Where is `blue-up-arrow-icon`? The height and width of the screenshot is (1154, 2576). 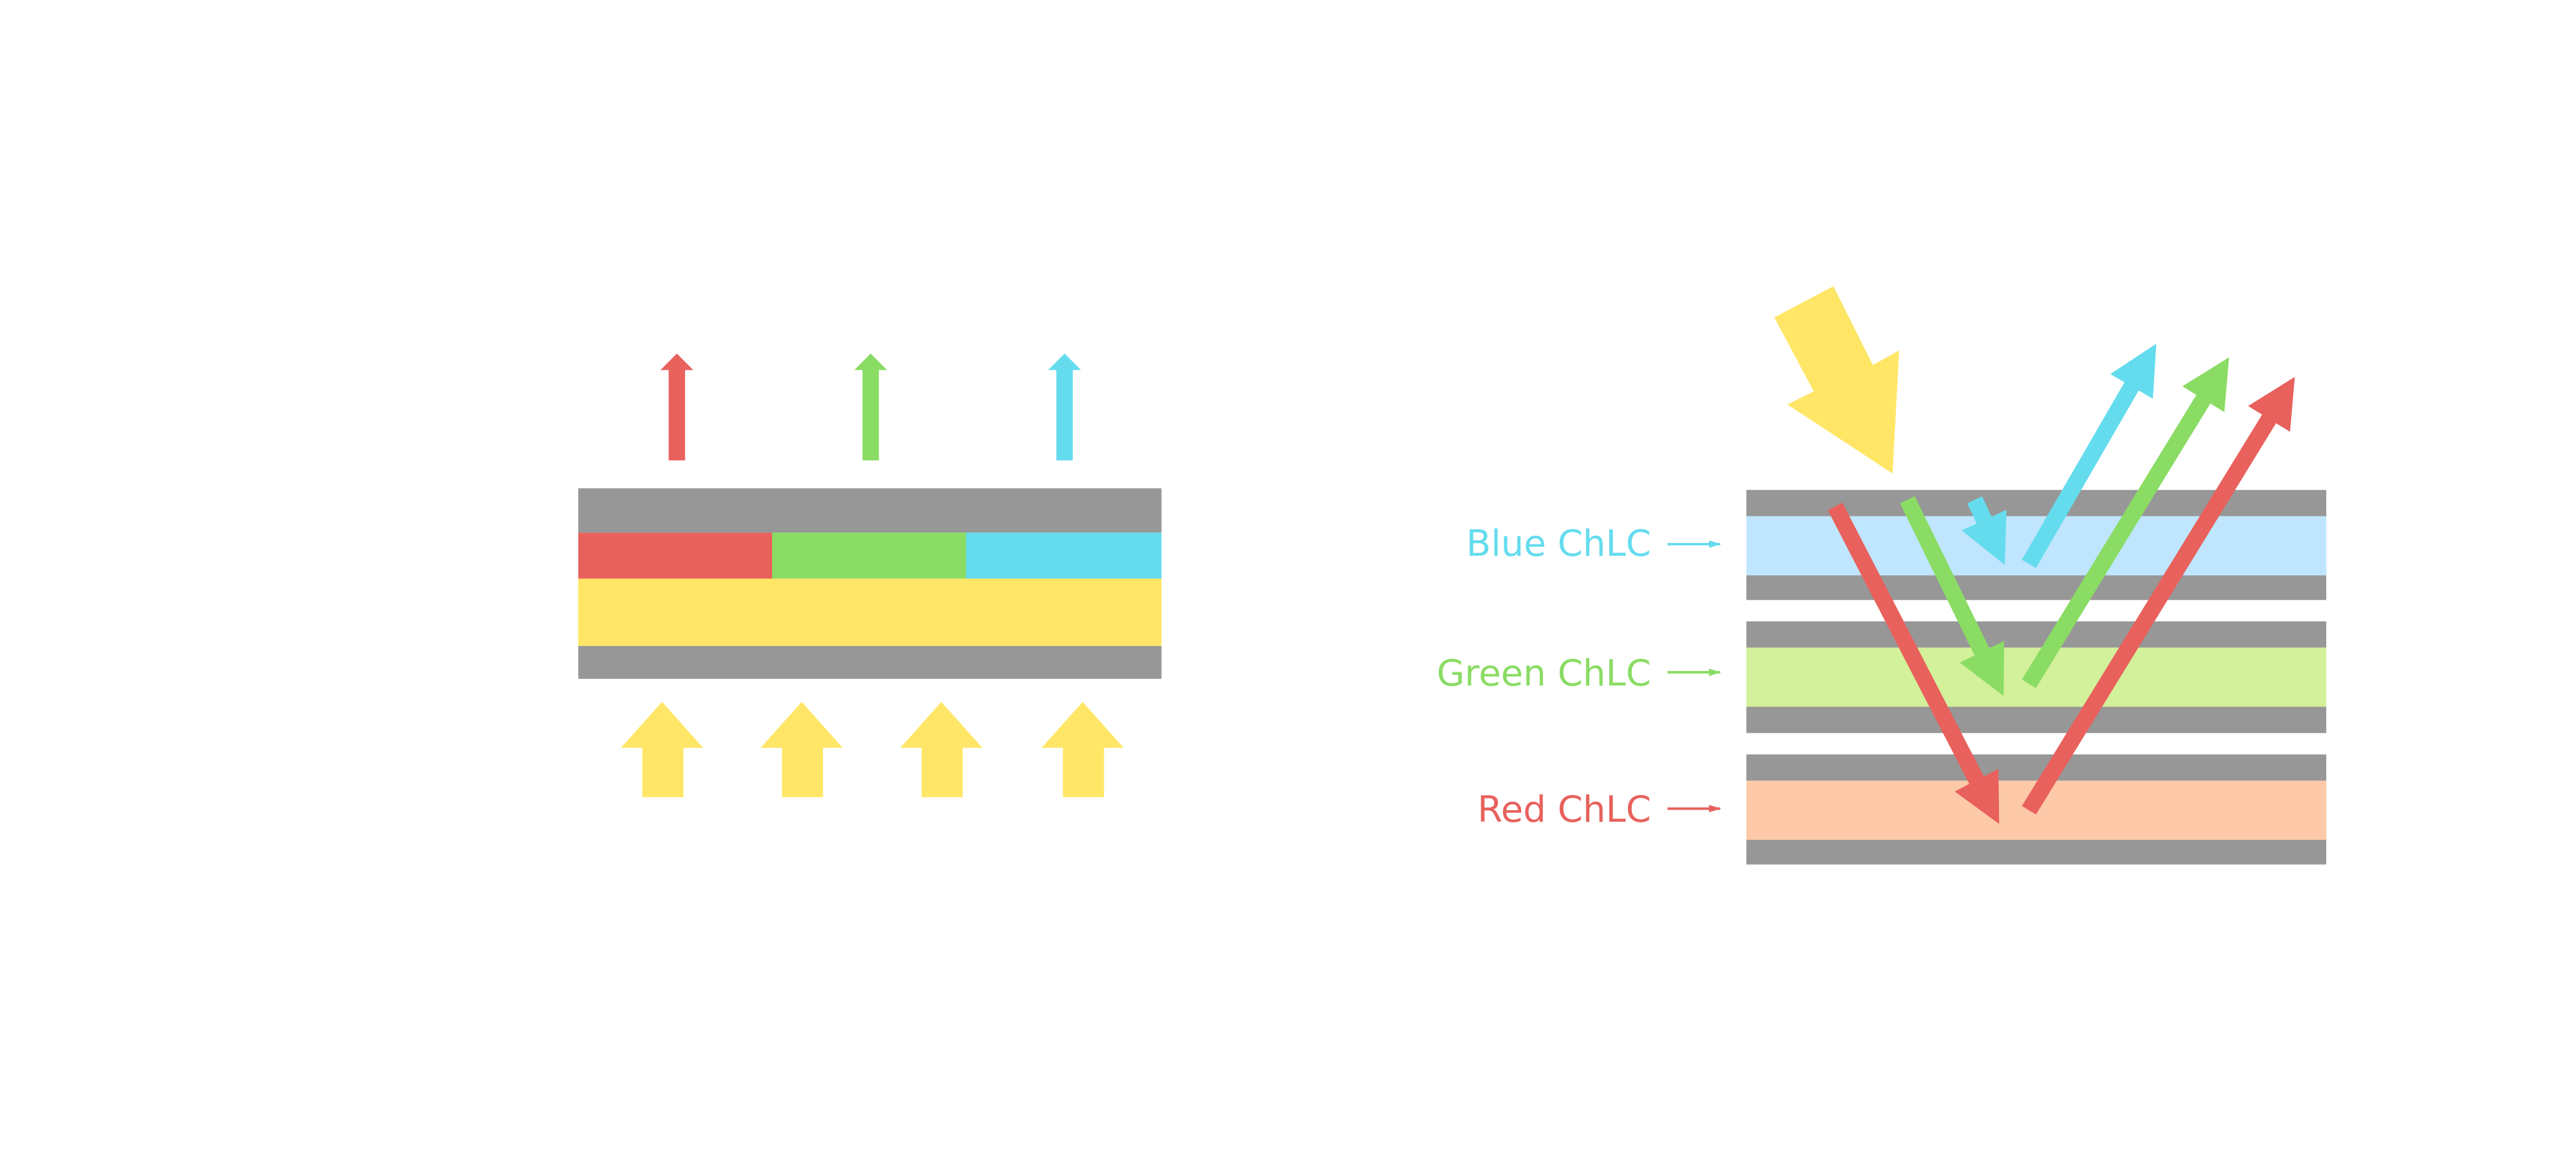
blue-up-arrow-icon is located at coordinates (1064, 407).